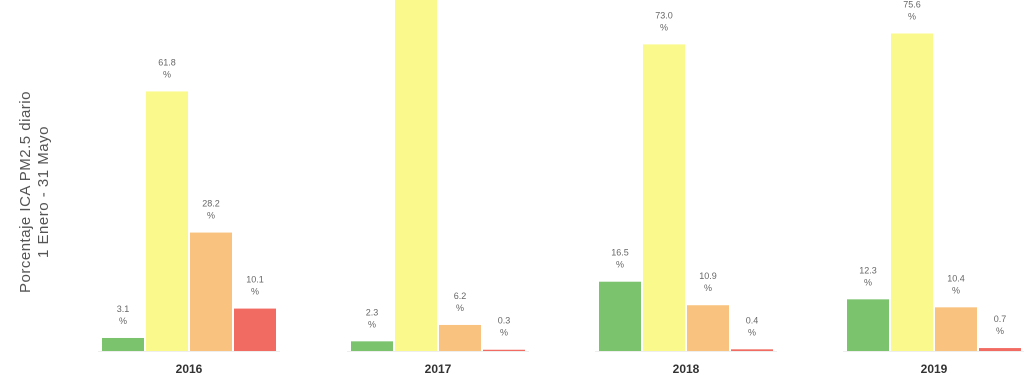  What do you see at coordinates (1000, 325) in the screenshot?
I see `data-label-2019-3: 0.7%` at bounding box center [1000, 325].